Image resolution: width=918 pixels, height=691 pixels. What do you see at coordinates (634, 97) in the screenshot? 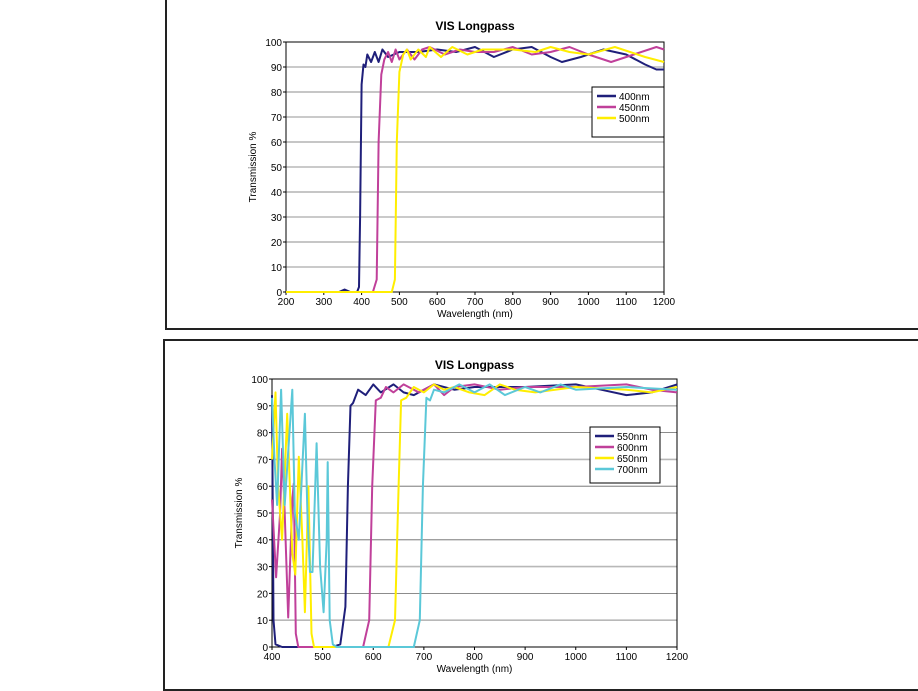
I see `legend-label: 400nm` at bounding box center [634, 97].